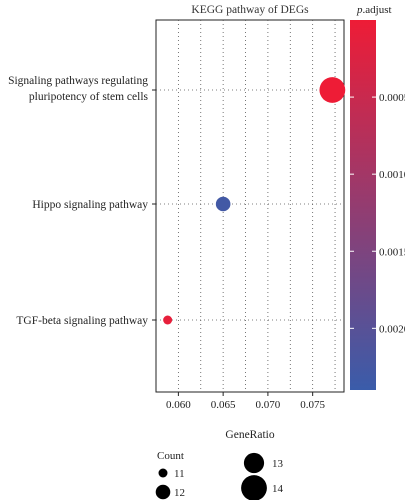  What do you see at coordinates (179, 493) in the screenshot?
I see `size-legend-label: 12` at bounding box center [179, 493].